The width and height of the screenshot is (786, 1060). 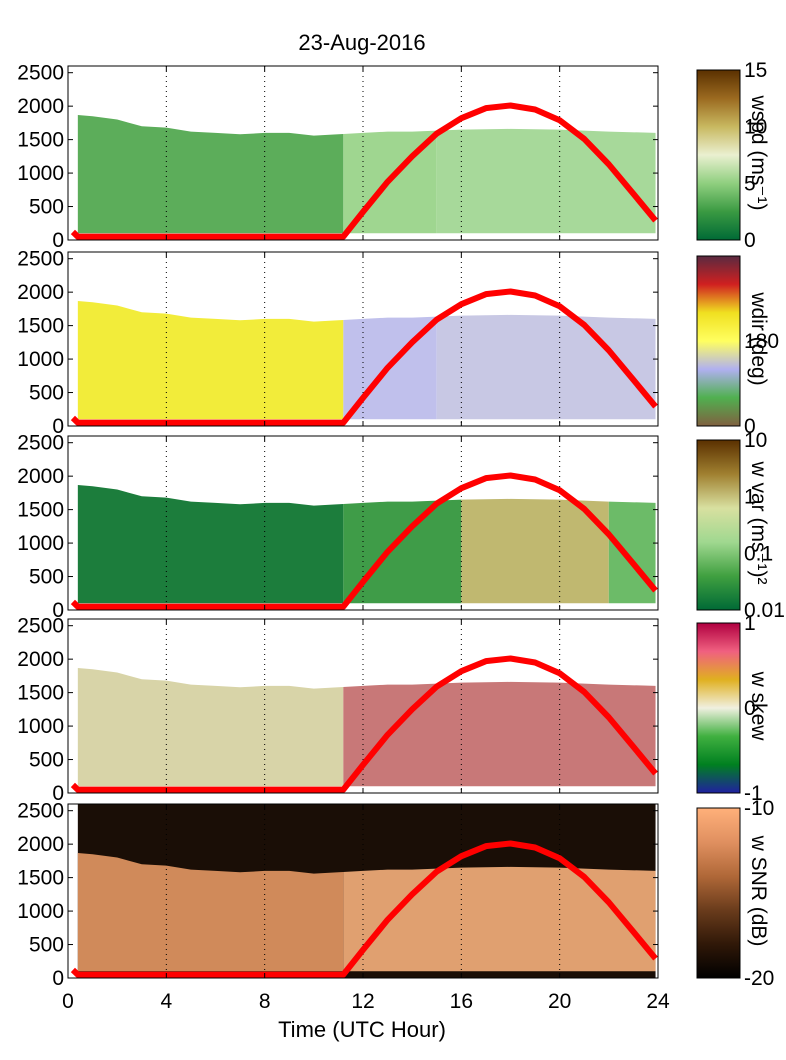 What do you see at coordinates (758, 553) in the screenshot?
I see `colorbar-tick-label: 0.1` at bounding box center [758, 553].